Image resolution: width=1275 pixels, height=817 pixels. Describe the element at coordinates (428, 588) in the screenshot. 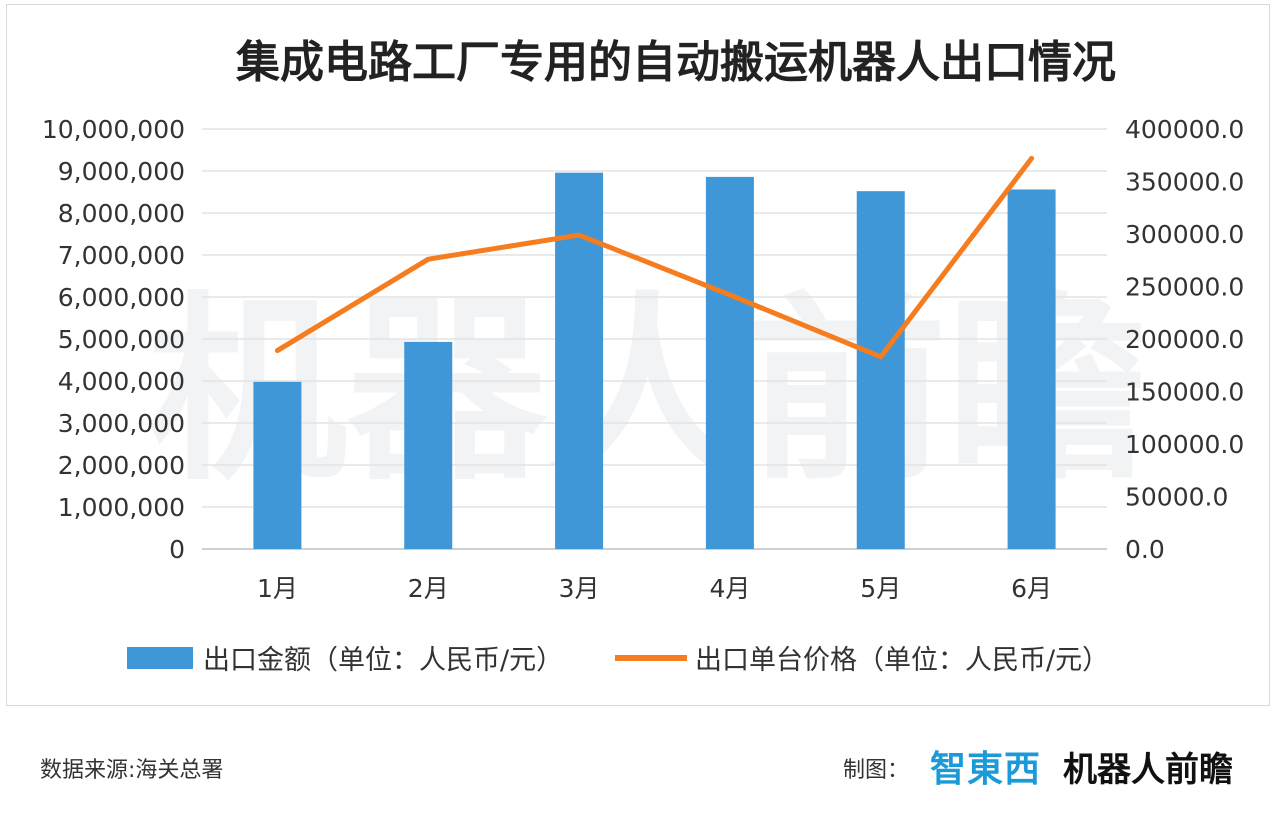

I see `x-tick-label: 2月` at that location.